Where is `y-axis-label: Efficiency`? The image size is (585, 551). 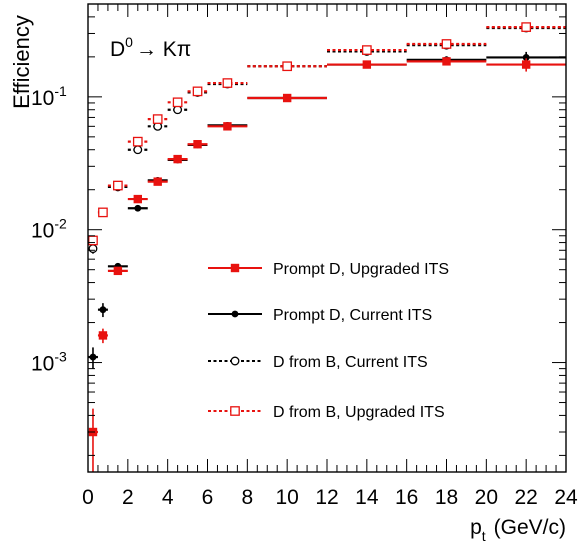
y-axis-label: Efficiency is located at coordinates (21, 62).